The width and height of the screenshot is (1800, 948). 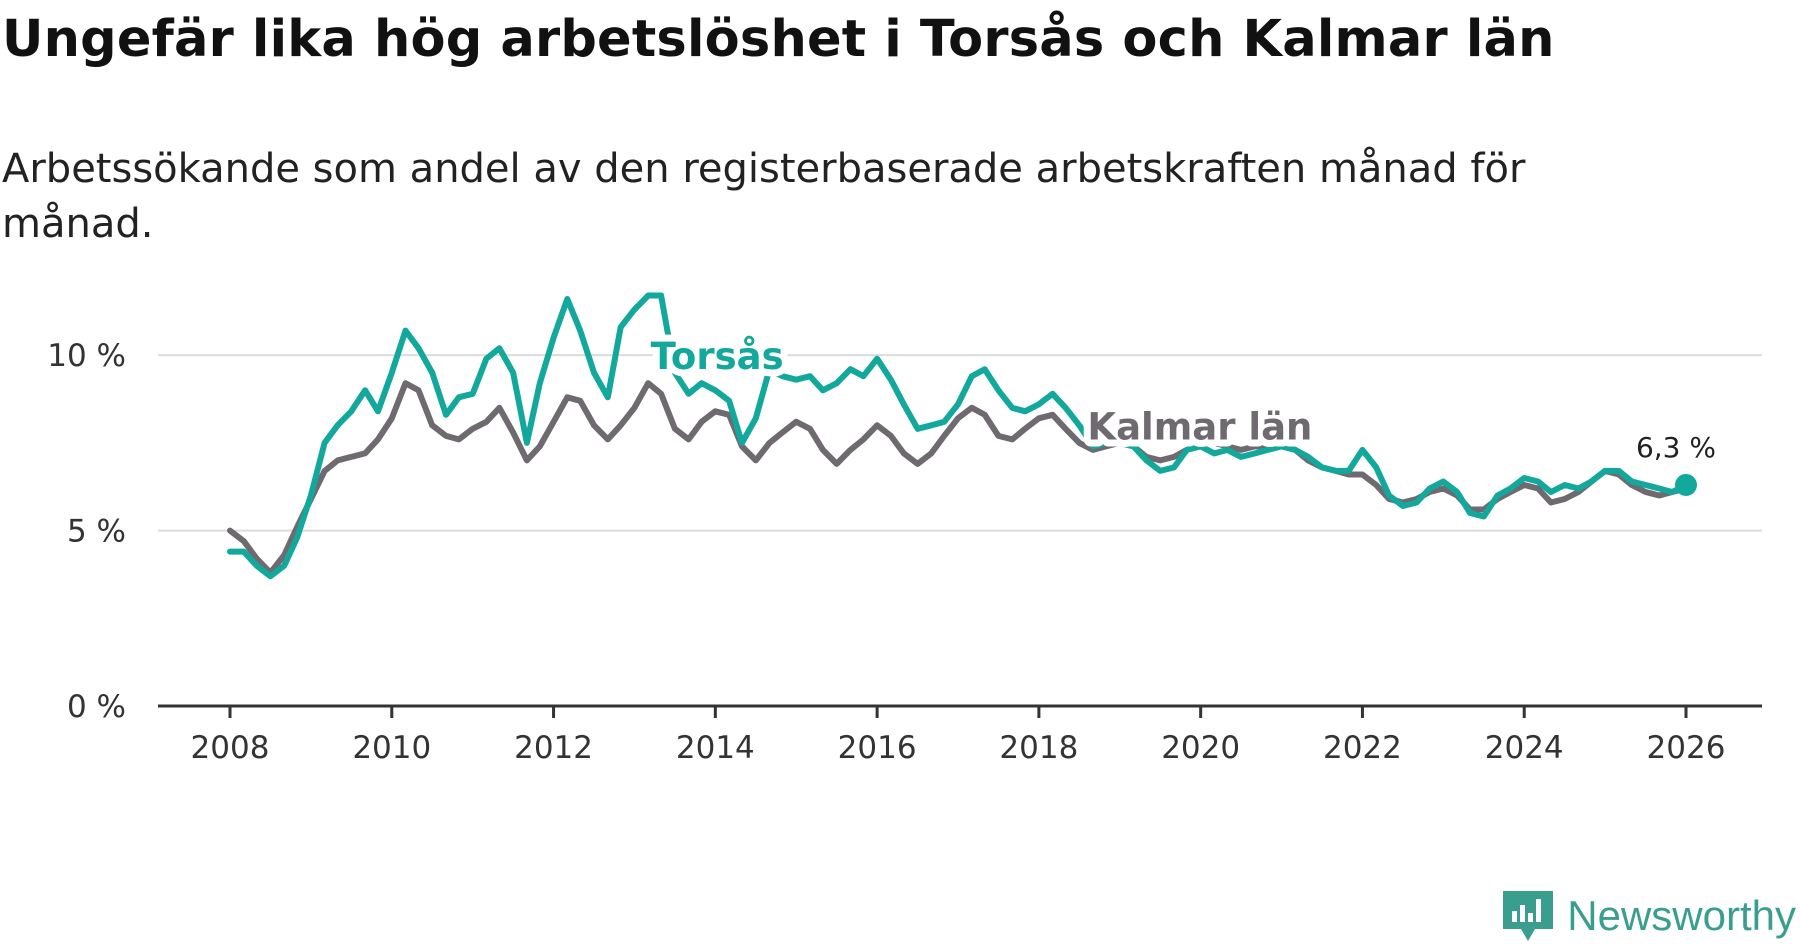 I want to click on x-tick-label: 2010, so click(x=391, y=748).